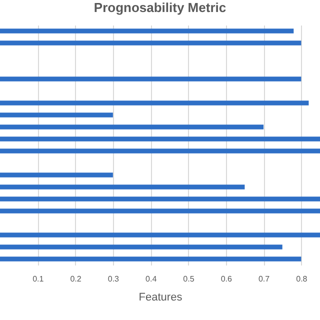 This screenshot has width=320, height=320. What do you see at coordinates (160, 7) in the screenshot?
I see `chart-title: Prognosability Metric` at bounding box center [160, 7].